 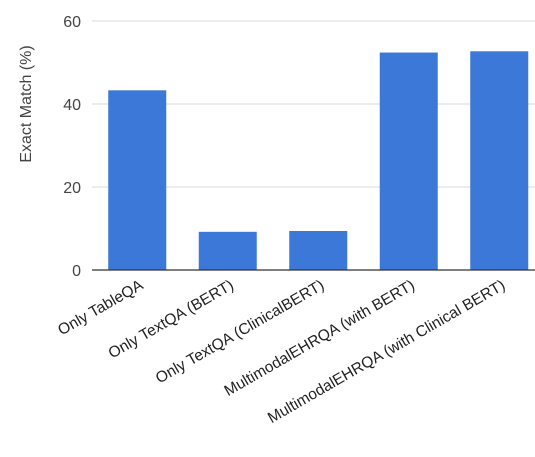 I want to click on y-tick-label-1: 20, so click(x=72, y=188).